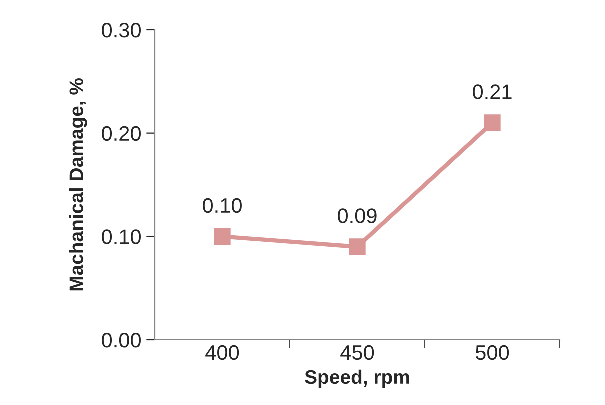  Describe the element at coordinates (223, 352) in the screenshot. I see `x-tick-label: 400` at that location.